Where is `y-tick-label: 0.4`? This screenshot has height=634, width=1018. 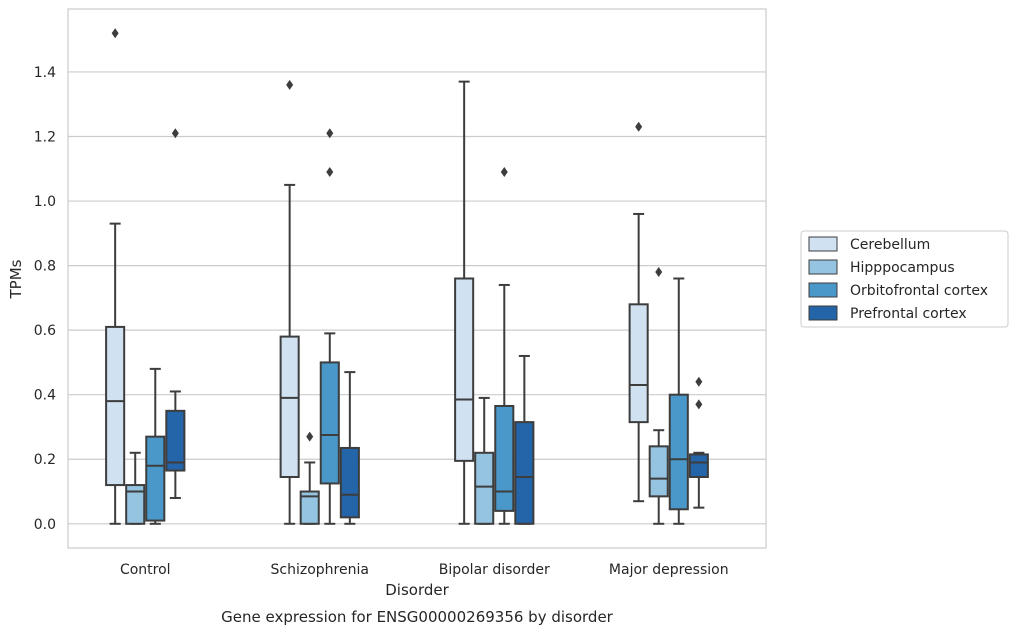
y-tick-label: 0.4 is located at coordinates (45, 396).